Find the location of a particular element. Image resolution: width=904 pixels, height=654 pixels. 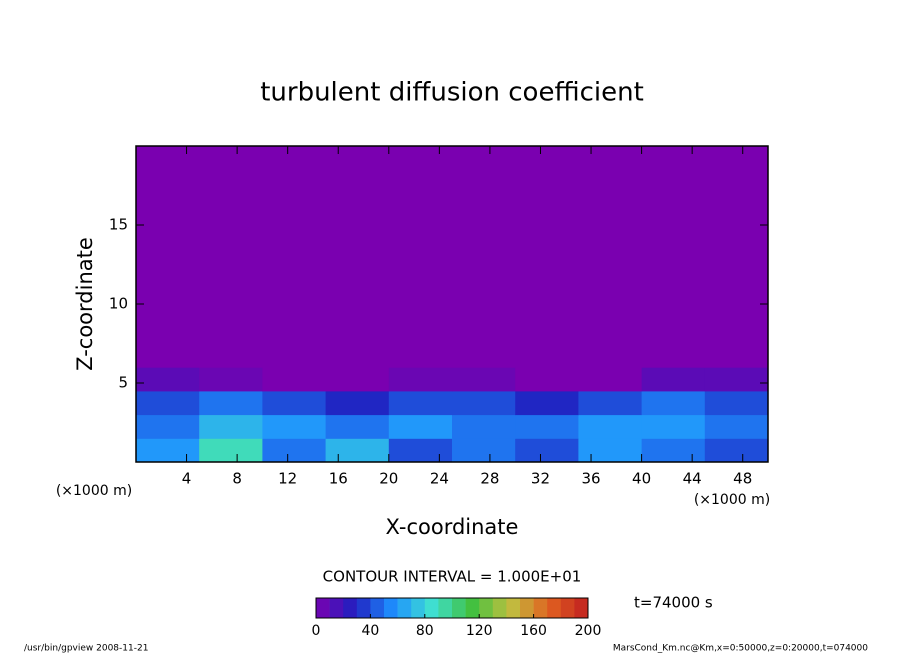

footer: /usr/bin/gpview 2008-11-21 is located at coordinates (86, 649).